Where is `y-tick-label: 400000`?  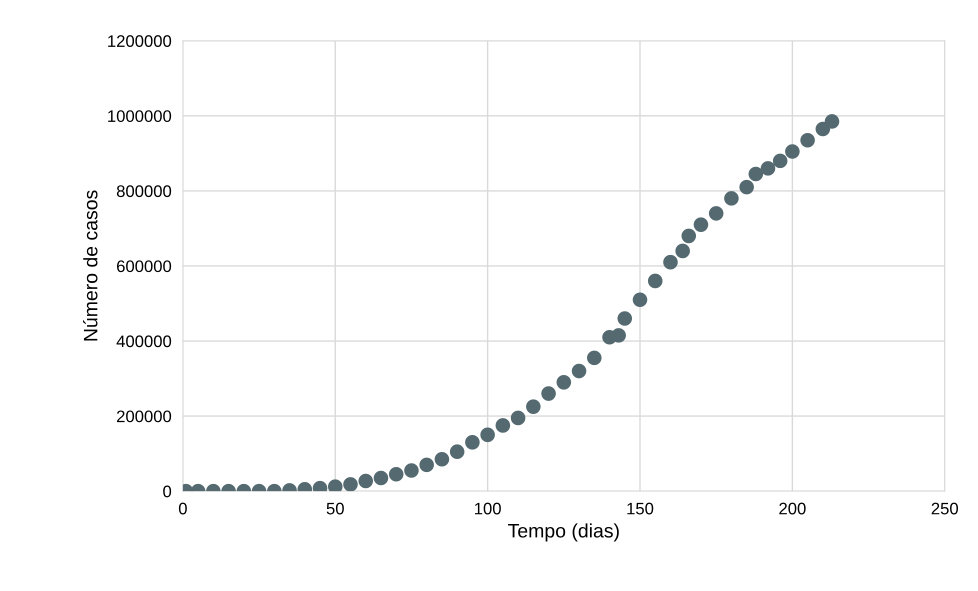 y-tick-label: 400000 is located at coordinates (144, 341).